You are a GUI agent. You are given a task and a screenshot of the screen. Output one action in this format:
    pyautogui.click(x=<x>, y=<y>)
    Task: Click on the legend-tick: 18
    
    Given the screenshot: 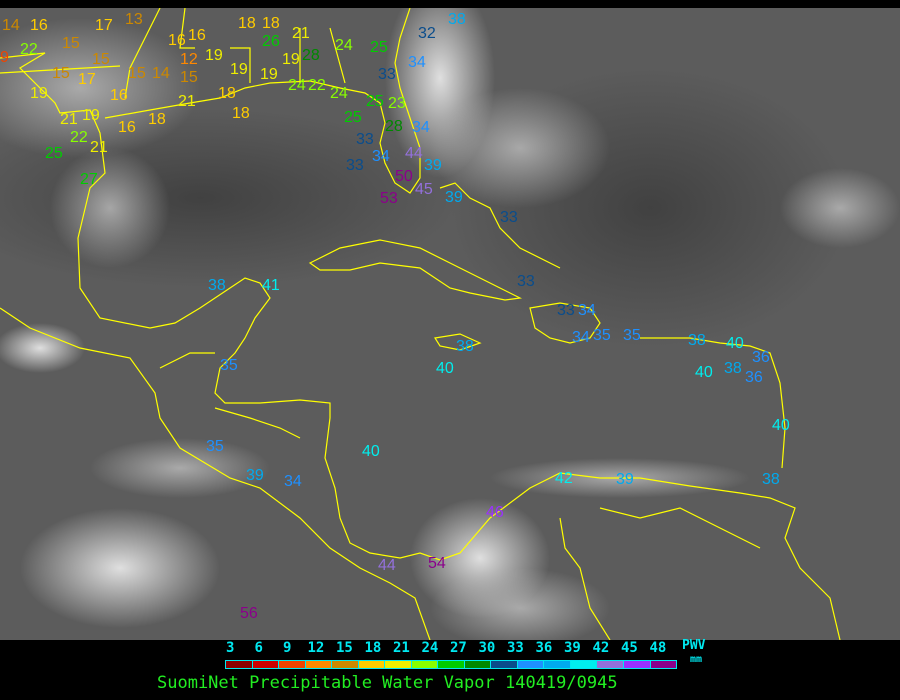 What is the action you would take?
    pyautogui.click(x=373, y=648)
    